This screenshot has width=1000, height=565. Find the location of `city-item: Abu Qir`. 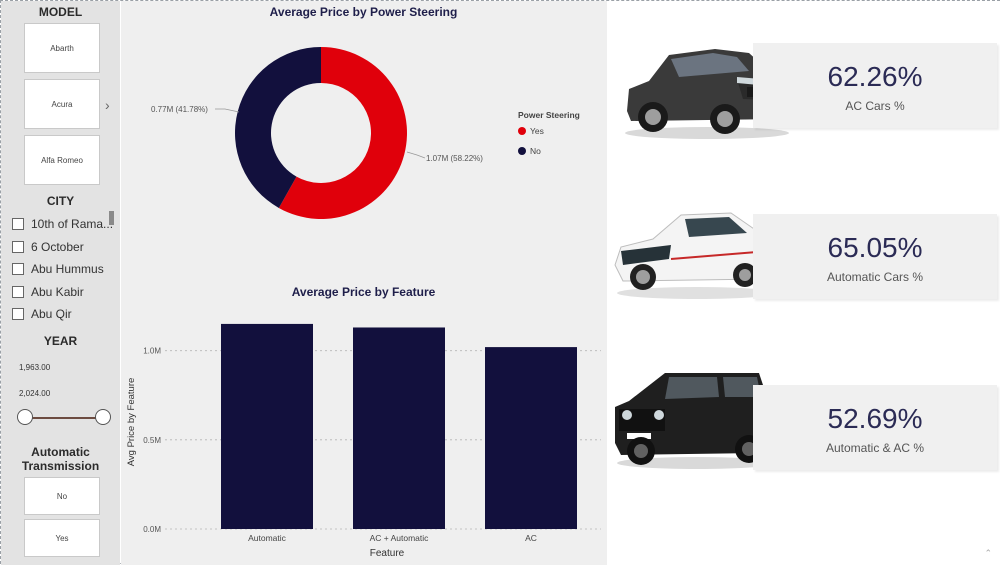

city-item: Abu Qir is located at coordinates (63, 314).